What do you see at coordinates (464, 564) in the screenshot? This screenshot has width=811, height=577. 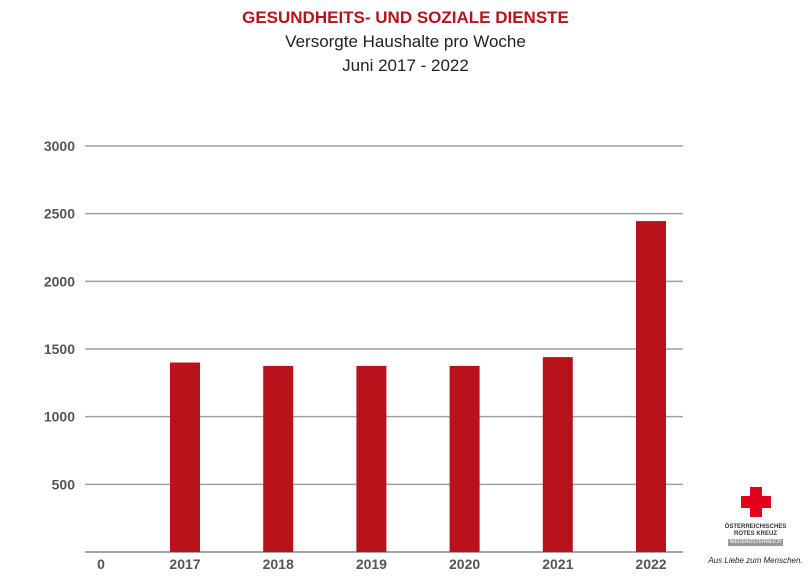 I see `x-tick-label: 2020` at bounding box center [464, 564].